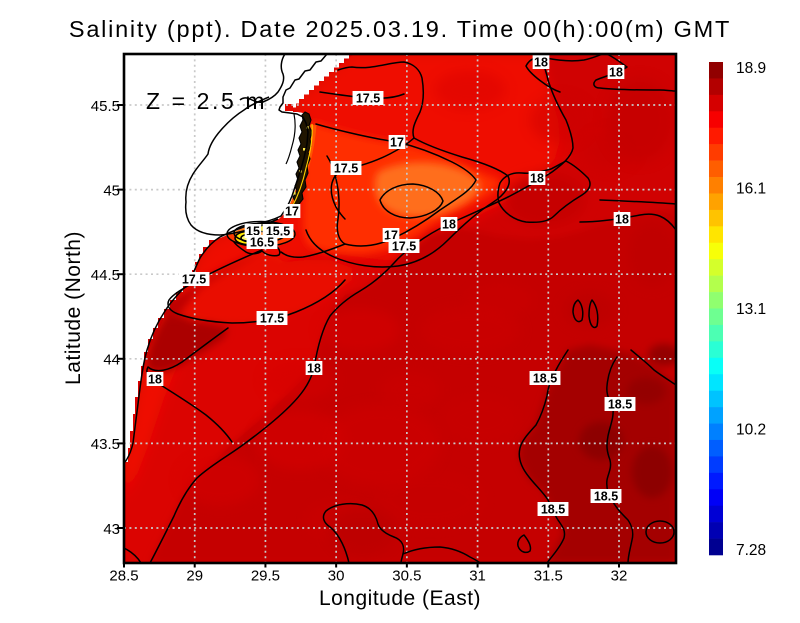 The width and height of the screenshot is (800, 623). What do you see at coordinates (123, 576) in the screenshot?
I see `svg-text: 28.5` at bounding box center [123, 576].